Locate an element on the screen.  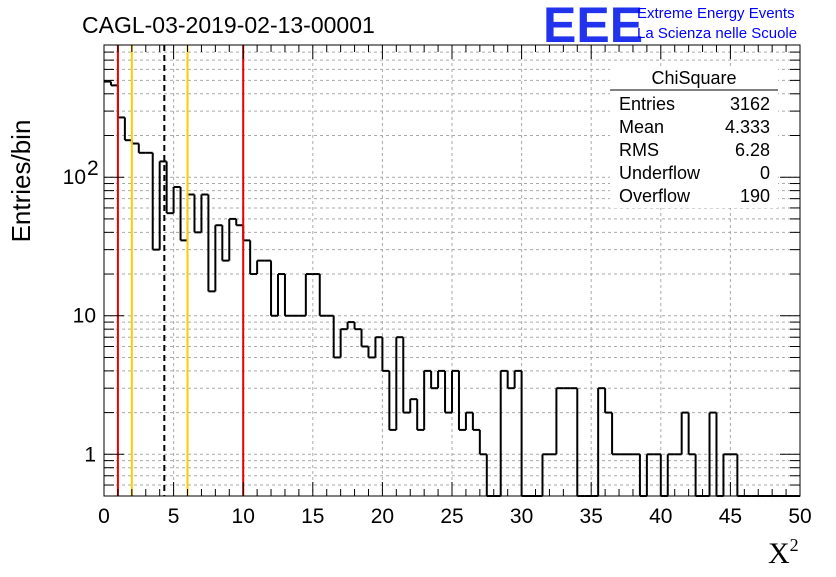
marker-lines is located at coordinates (180, 270).